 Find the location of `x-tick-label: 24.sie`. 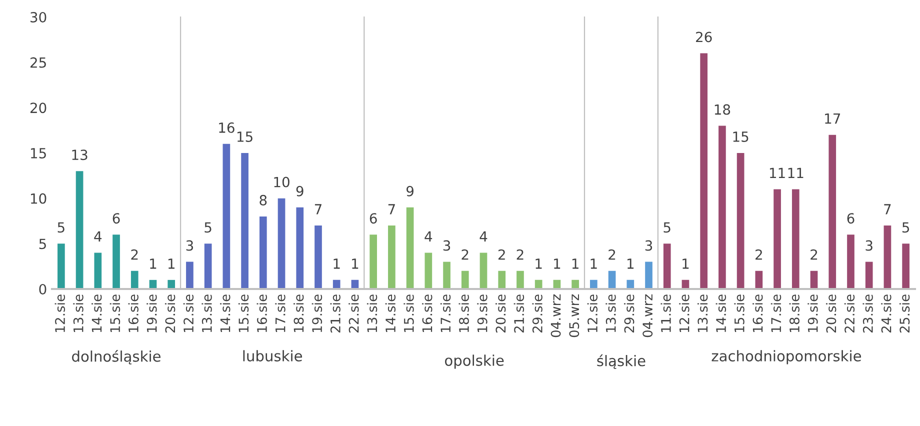

x-tick-label: 24.sie is located at coordinates (886, 313).